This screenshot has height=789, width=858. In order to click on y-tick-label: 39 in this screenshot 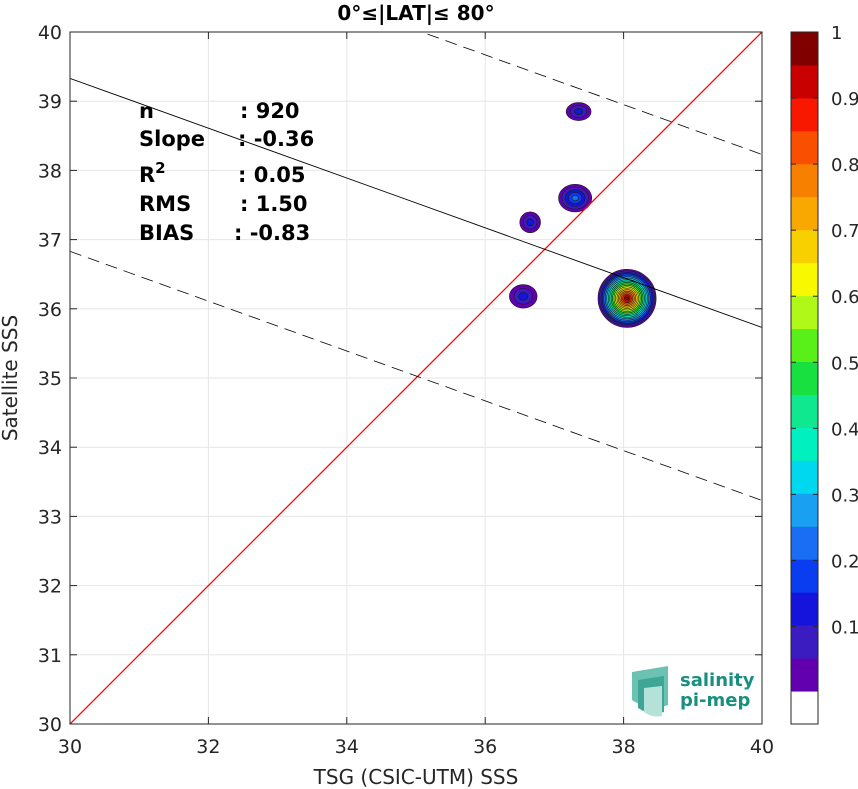, I will do `click(50, 102)`.